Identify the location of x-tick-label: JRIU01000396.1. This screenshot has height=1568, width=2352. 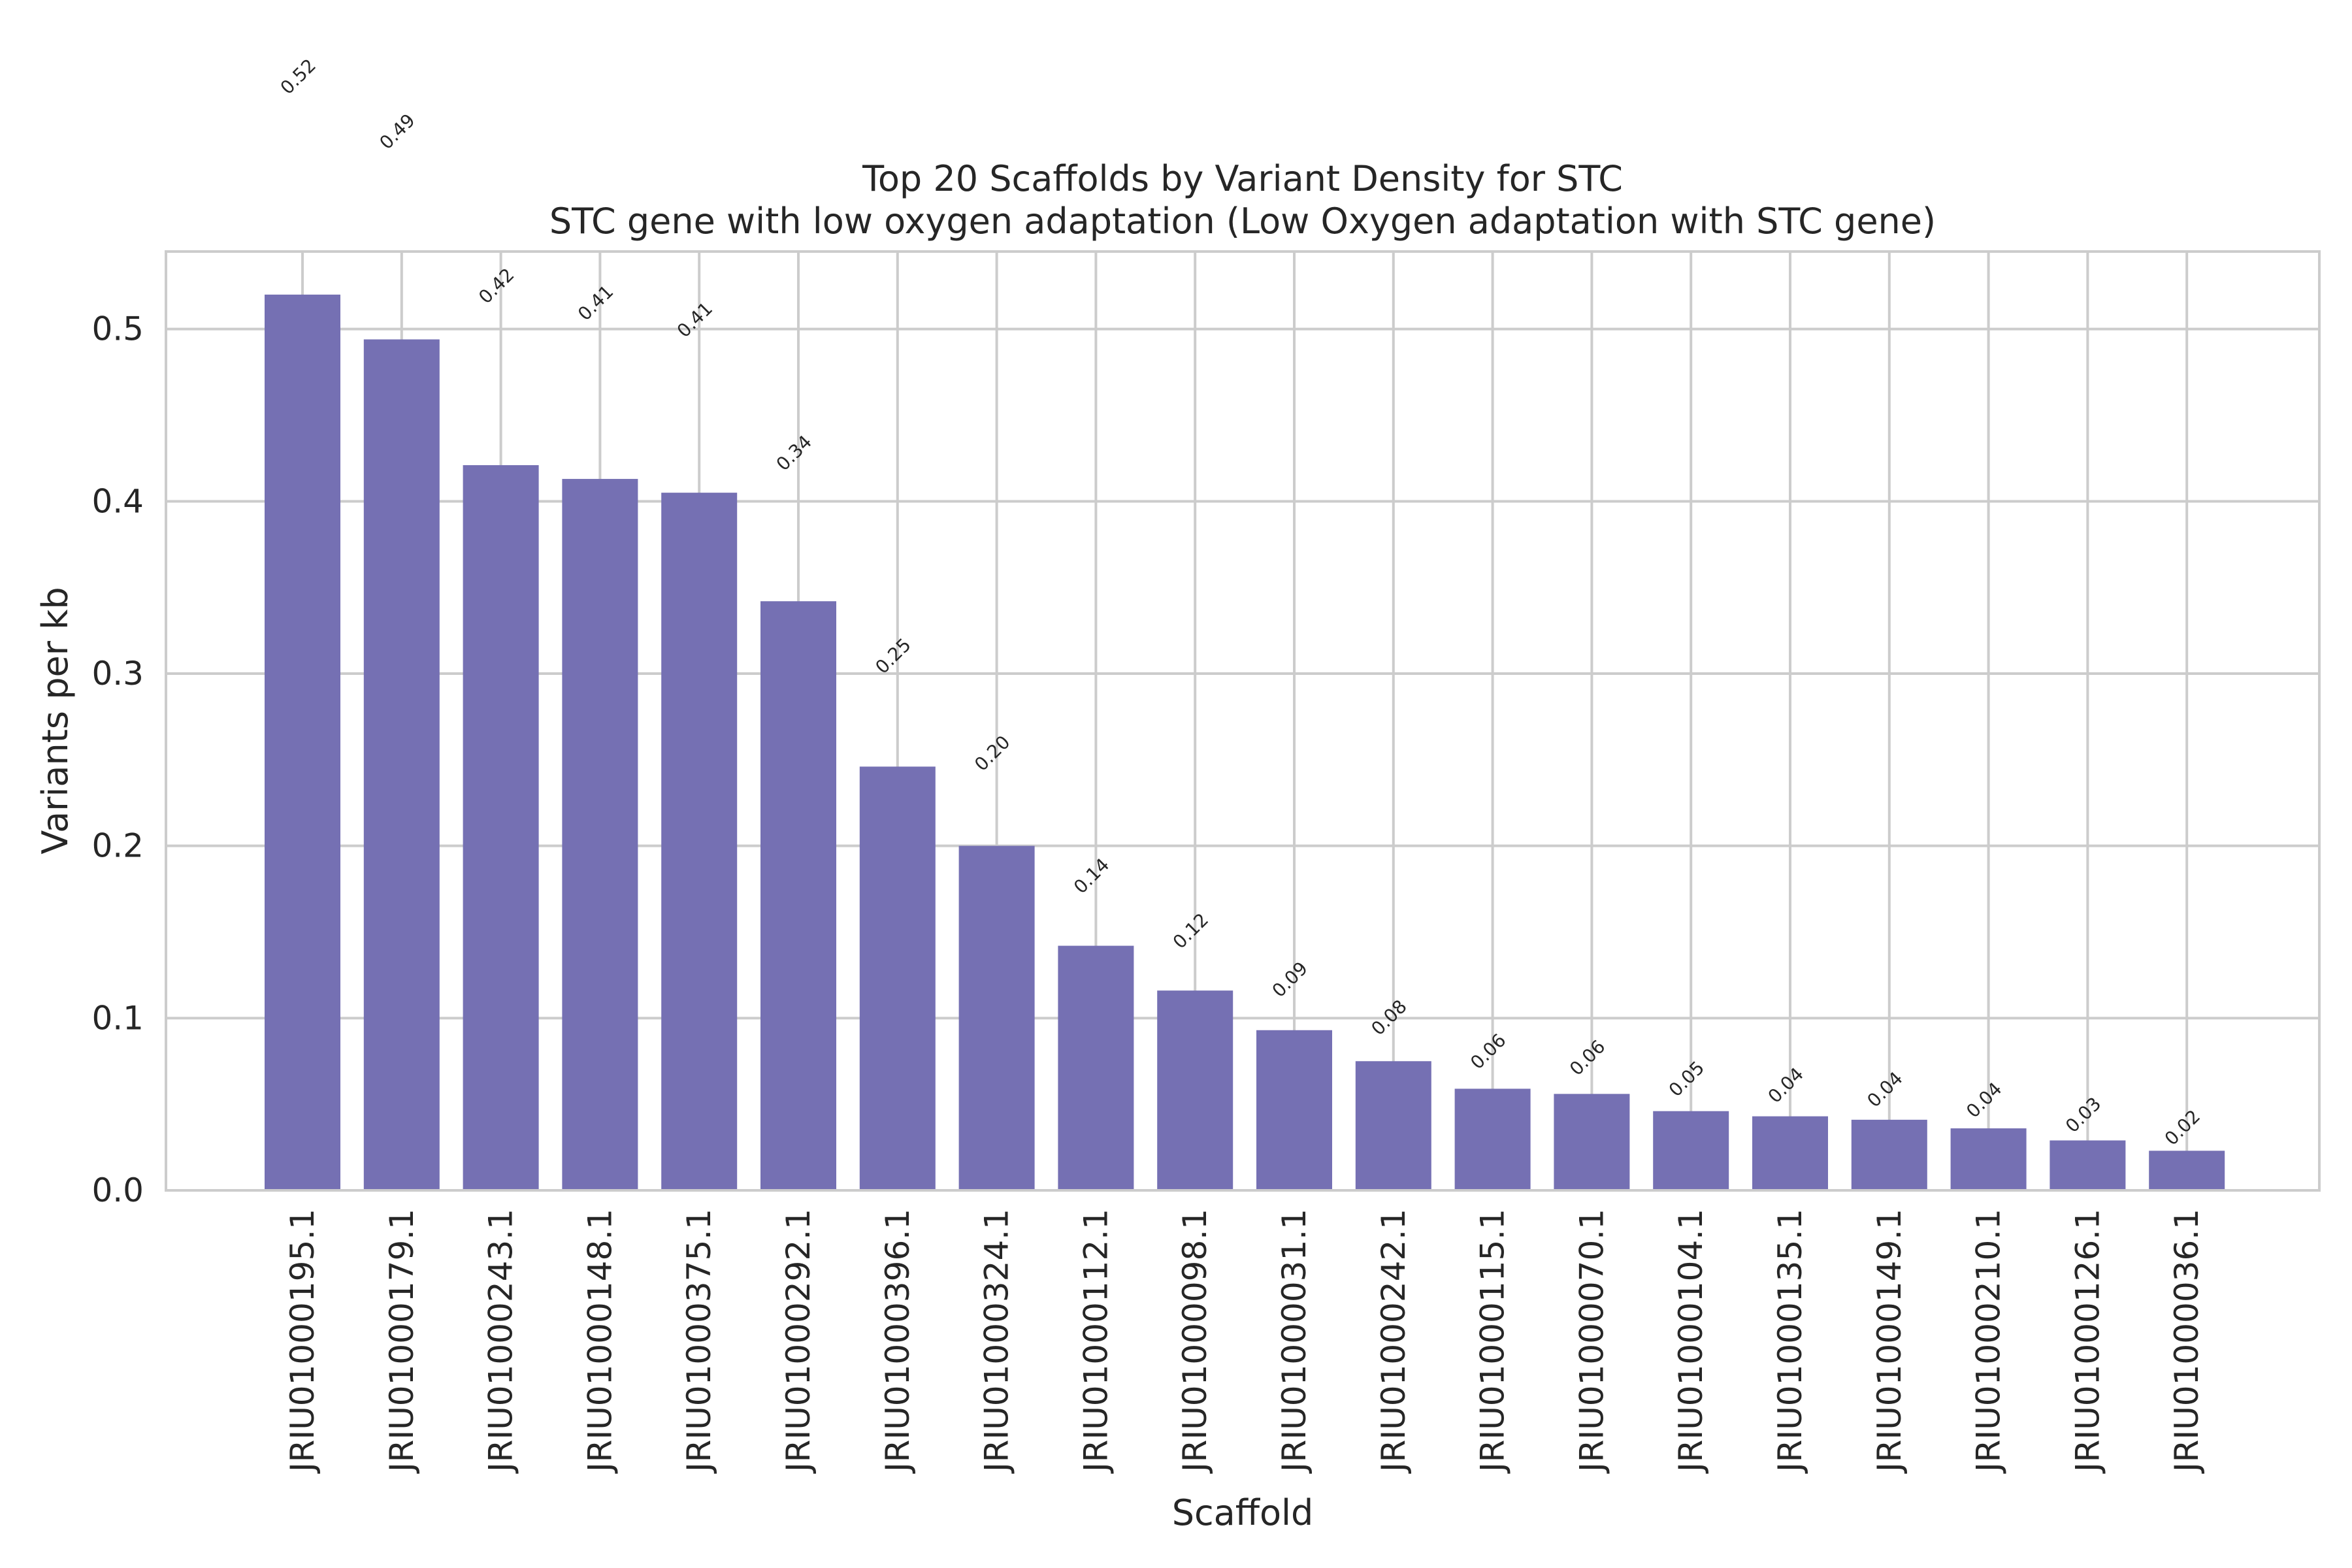
(898, 1341).